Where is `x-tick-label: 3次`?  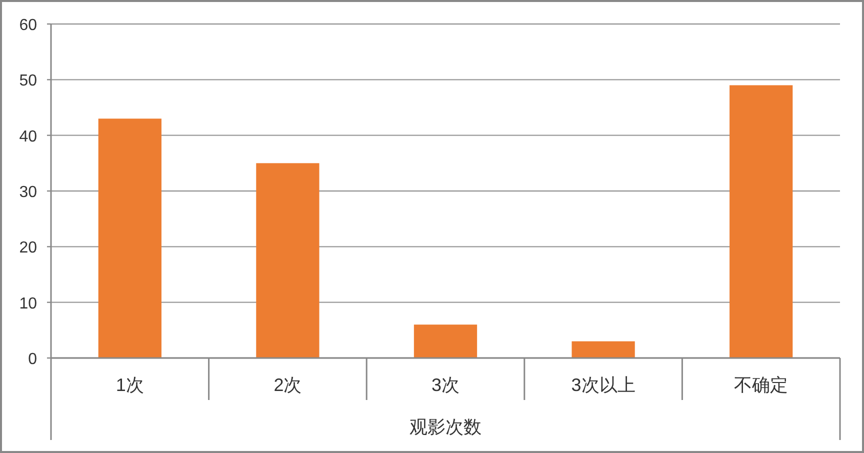
x-tick-label: 3次 is located at coordinates (445, 385).